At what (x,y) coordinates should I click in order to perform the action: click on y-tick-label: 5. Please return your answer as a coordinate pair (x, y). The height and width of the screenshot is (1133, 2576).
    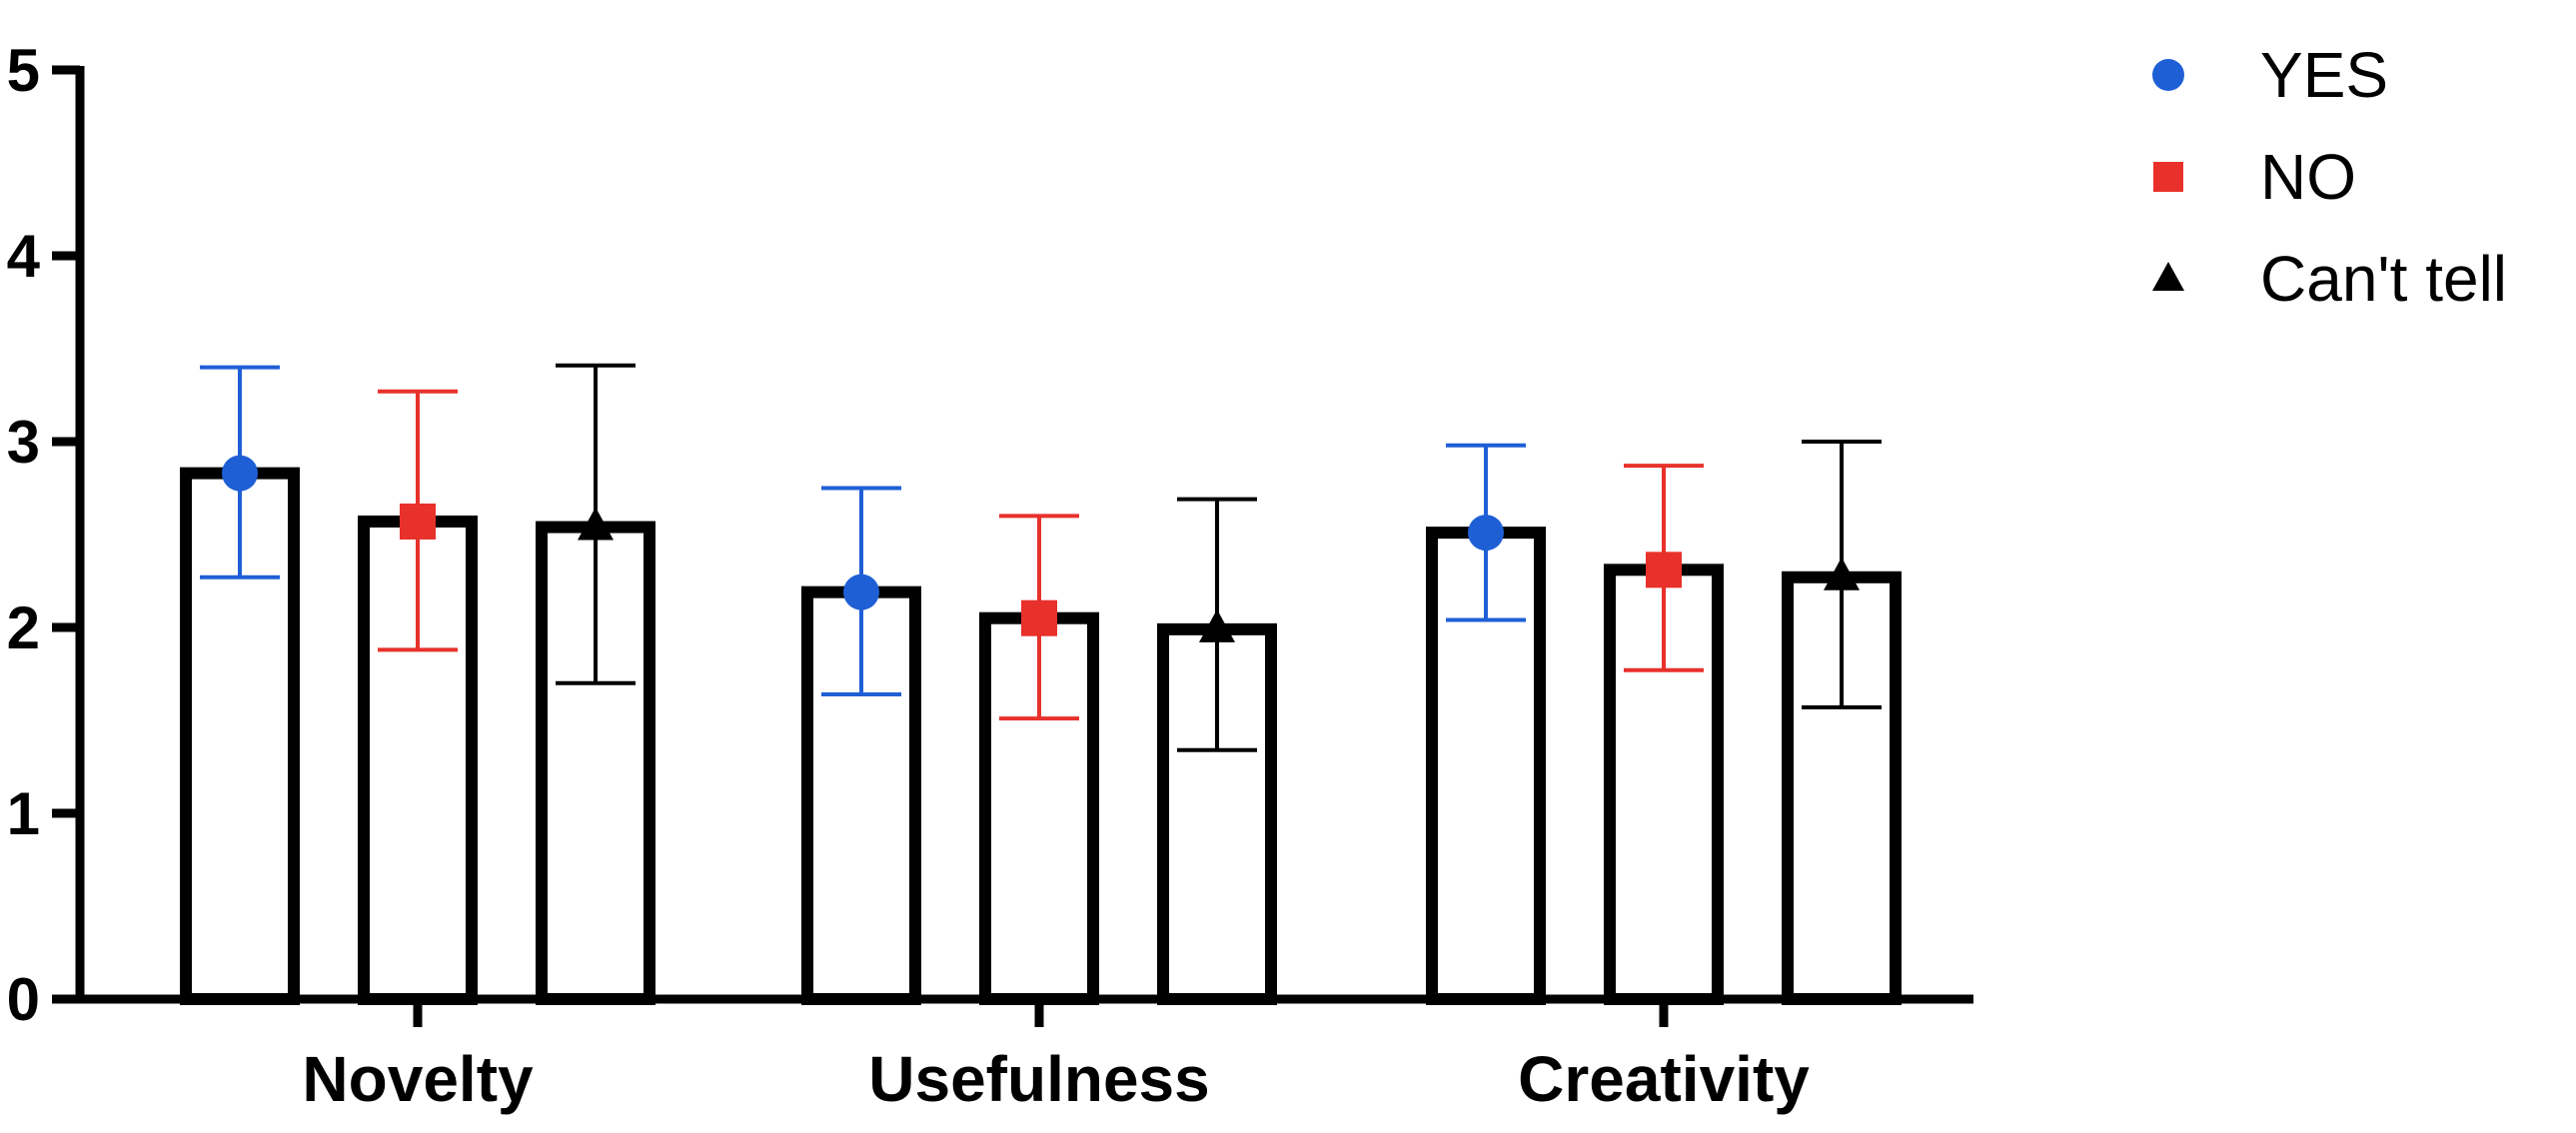
    Looking at the image, I should click on (23, 70).